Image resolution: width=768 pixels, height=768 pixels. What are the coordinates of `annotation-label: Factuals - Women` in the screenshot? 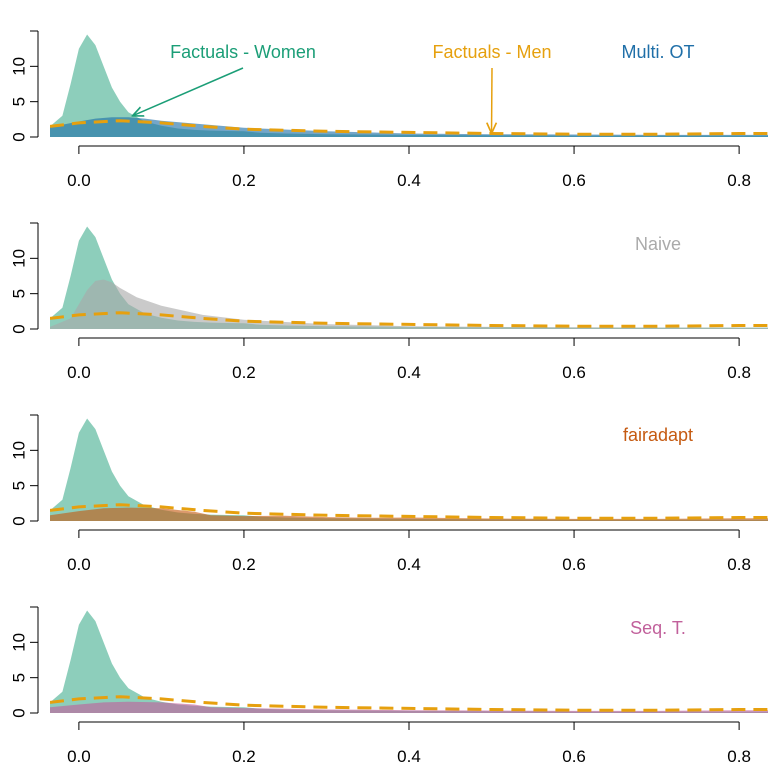 It's located at (243, 52).